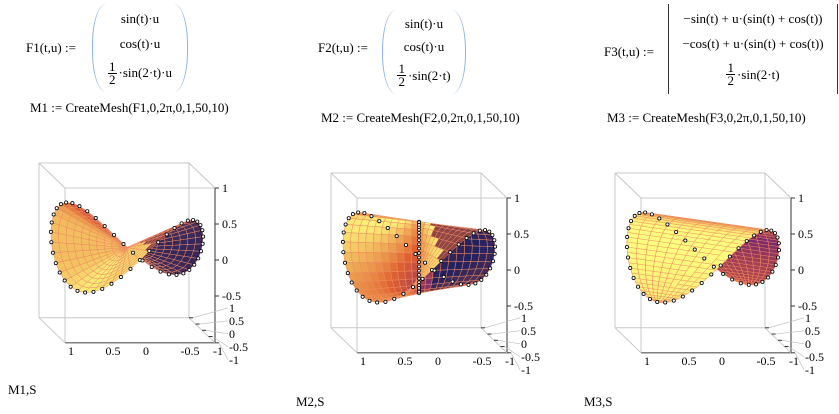 The height and width of the screenshot is (414, 839). Describe the element at coordinates (810, 370) in the screenshot. I see `y-tick-label: -1` at that location.